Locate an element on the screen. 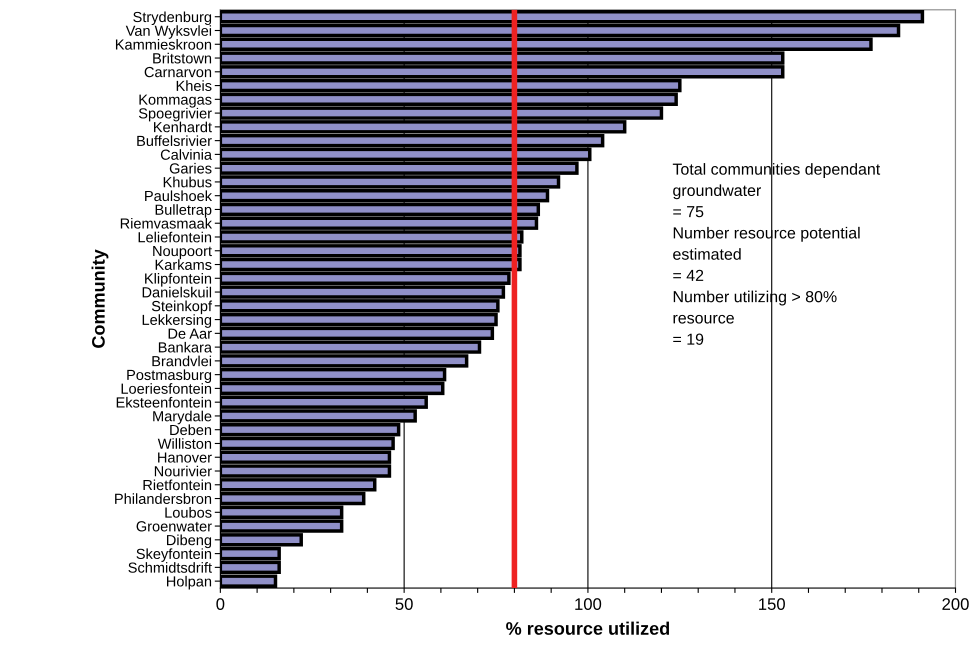  y-tick-label: Schmidtsdrift is located at coordinates (170, 567).